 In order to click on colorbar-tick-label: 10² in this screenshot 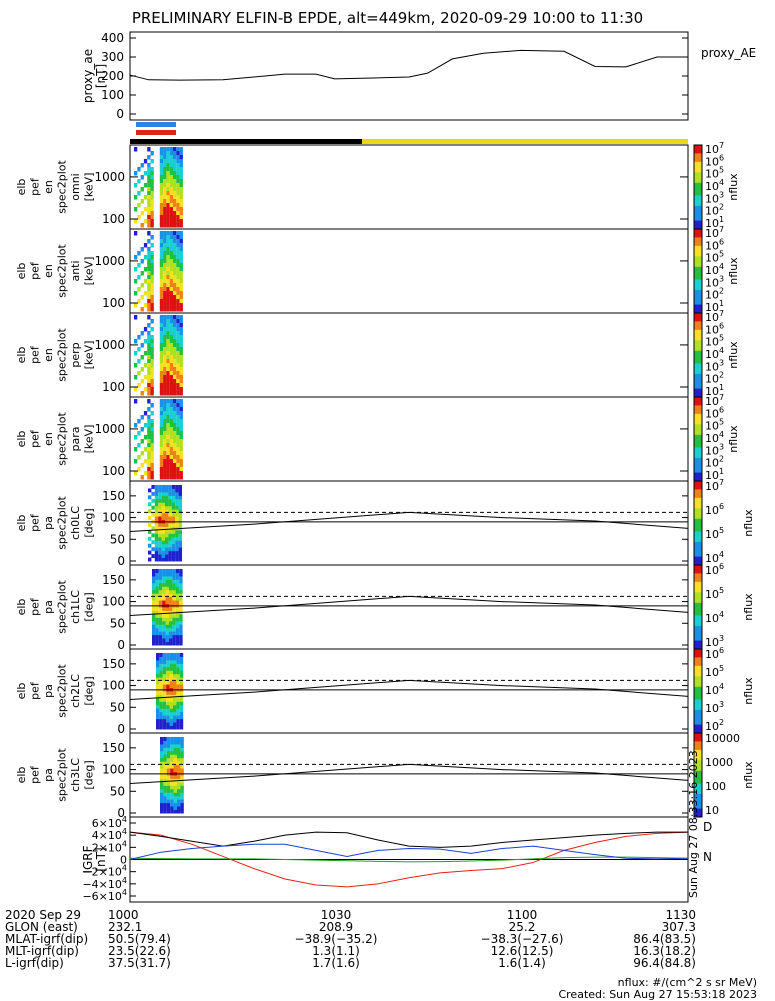, I will do `click(714, 294)`.